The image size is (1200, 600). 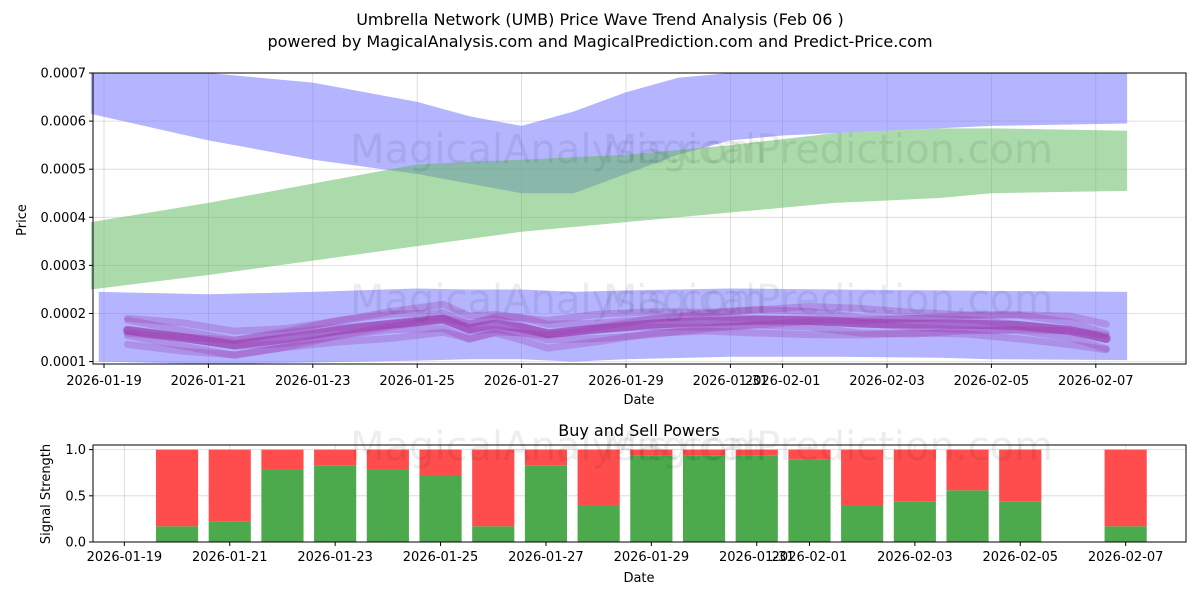 I want to click on price-x-tick-label: 2026-02-07, so click(x=1096, y=381).